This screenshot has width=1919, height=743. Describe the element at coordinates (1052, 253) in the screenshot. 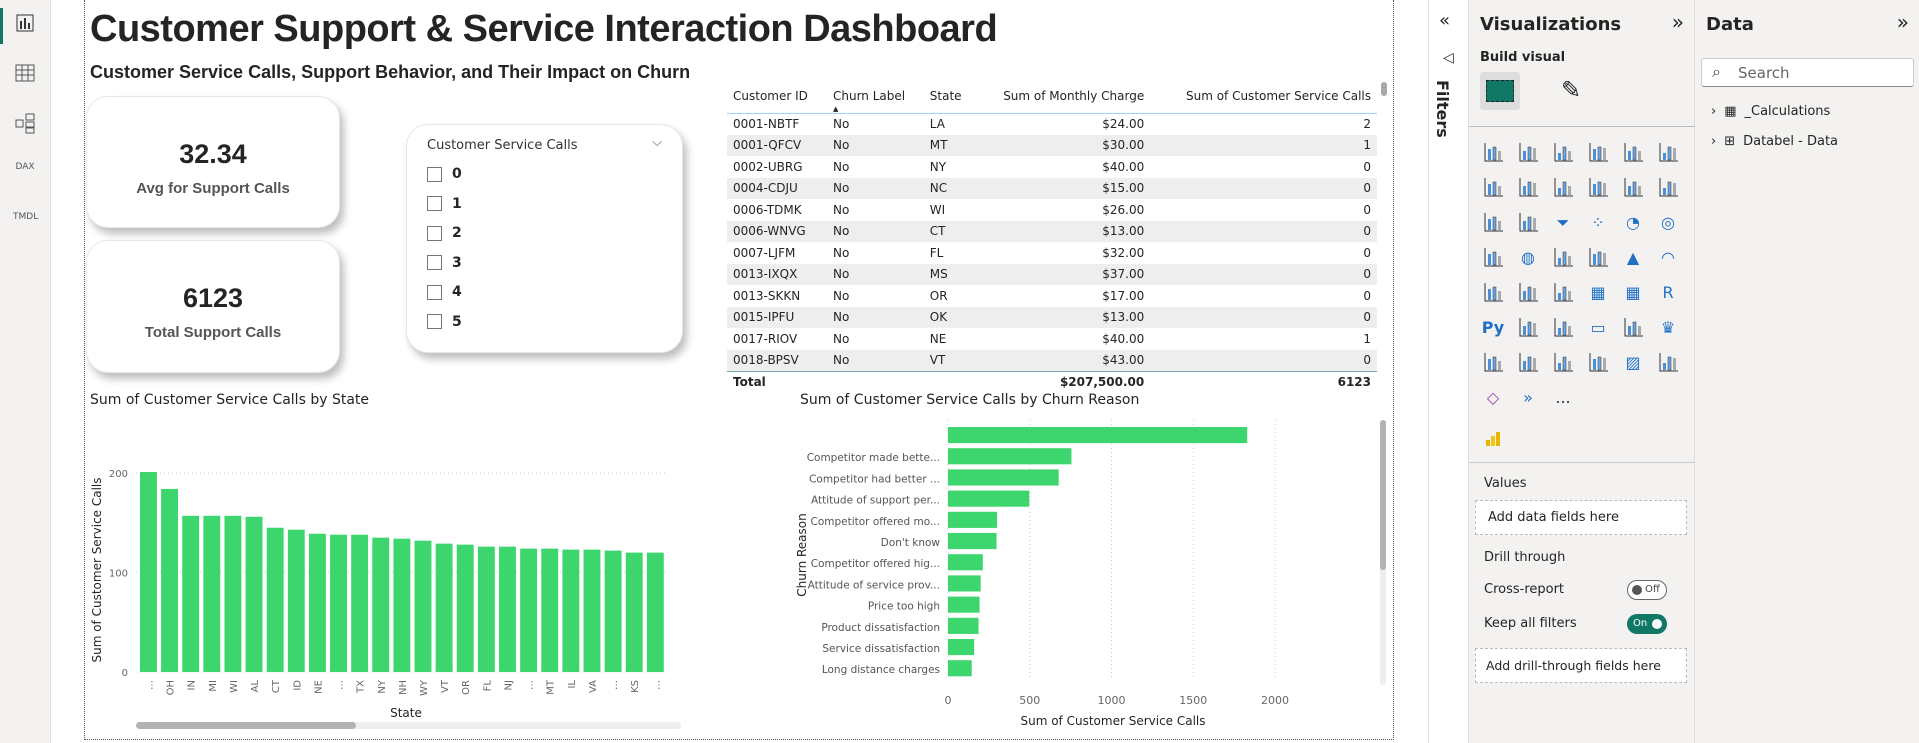

I see `table-row: 0007-LJFM No FL $32.00 0` at that location.